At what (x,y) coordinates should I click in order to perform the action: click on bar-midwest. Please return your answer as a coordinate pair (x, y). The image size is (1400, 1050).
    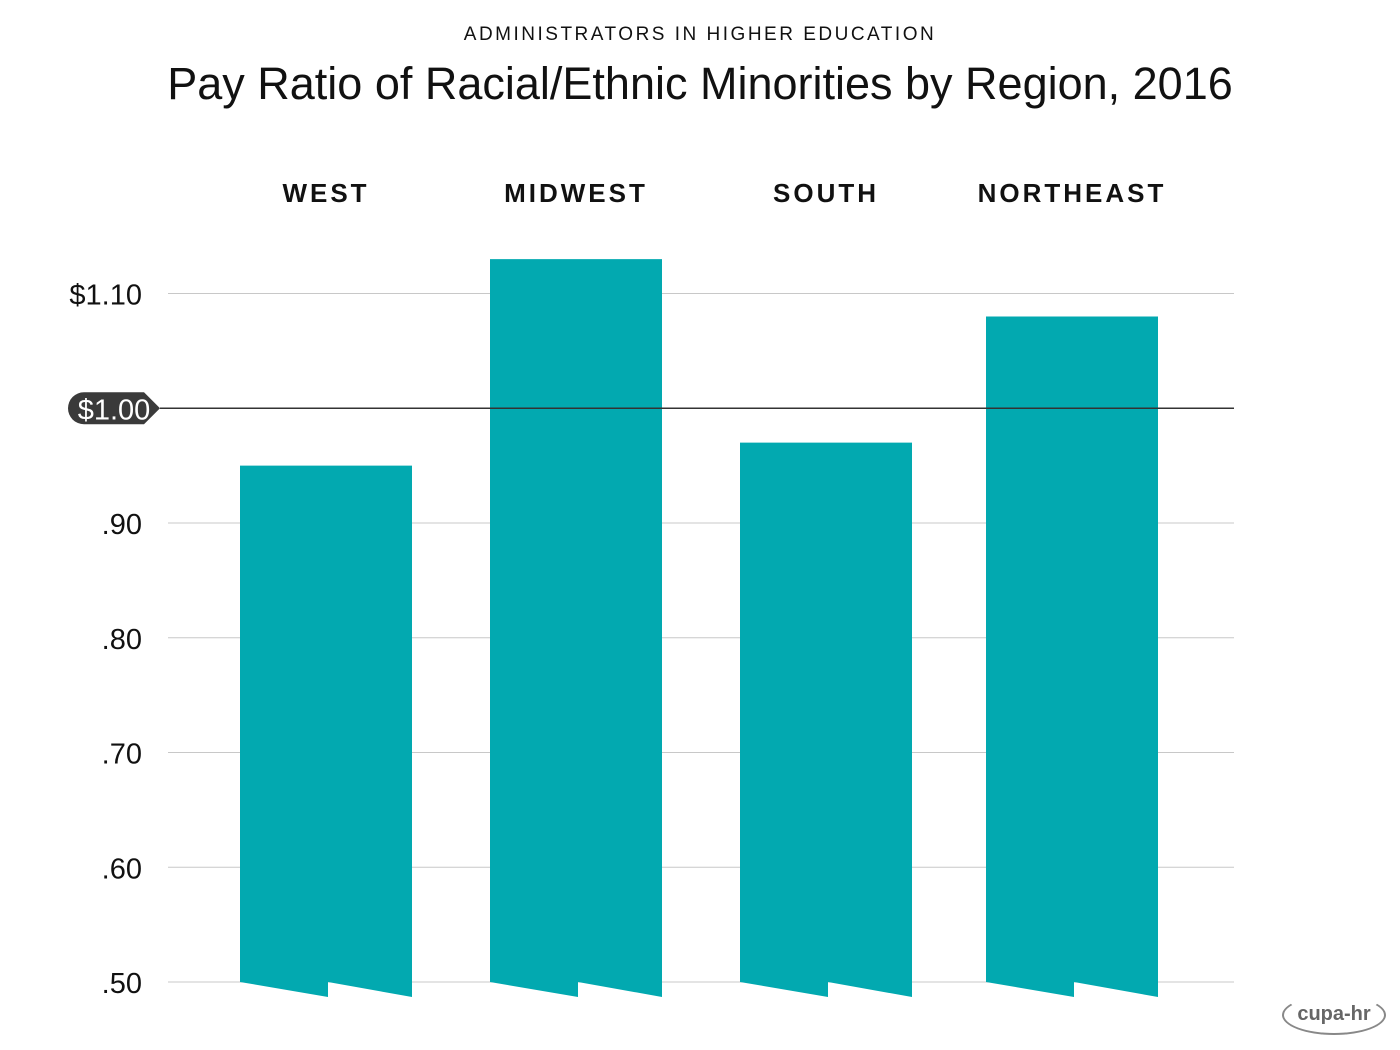
    Looking at the image, I should click on (576, 628).